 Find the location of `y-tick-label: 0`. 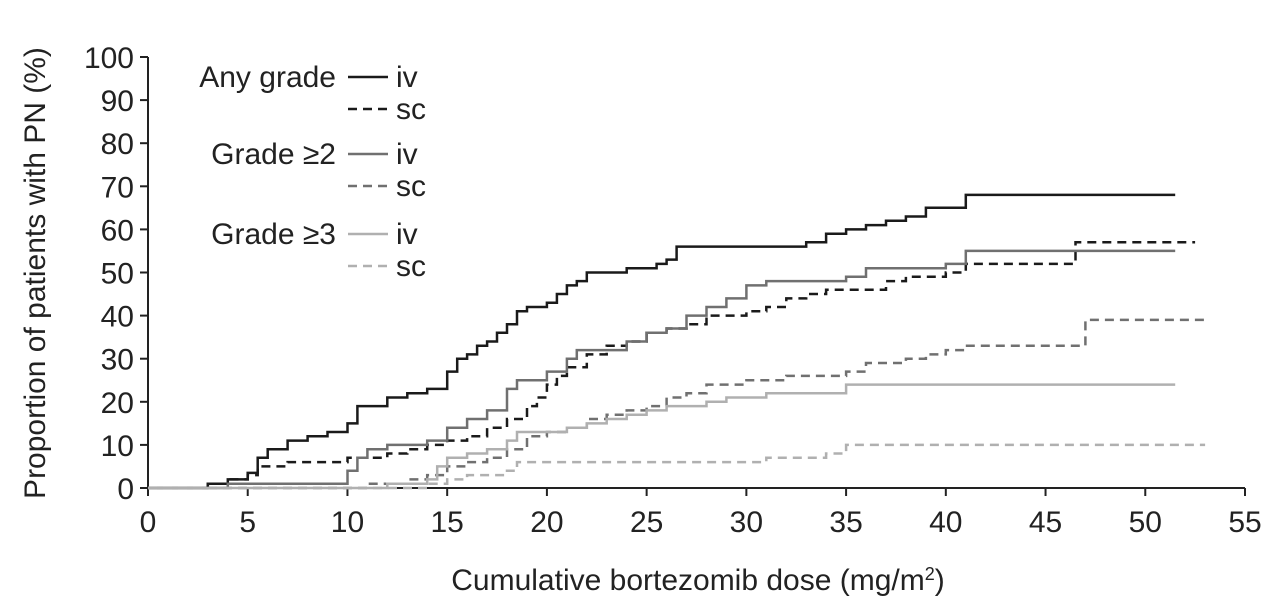

y-tick-label: 0 is located at coordinates (125, 489).